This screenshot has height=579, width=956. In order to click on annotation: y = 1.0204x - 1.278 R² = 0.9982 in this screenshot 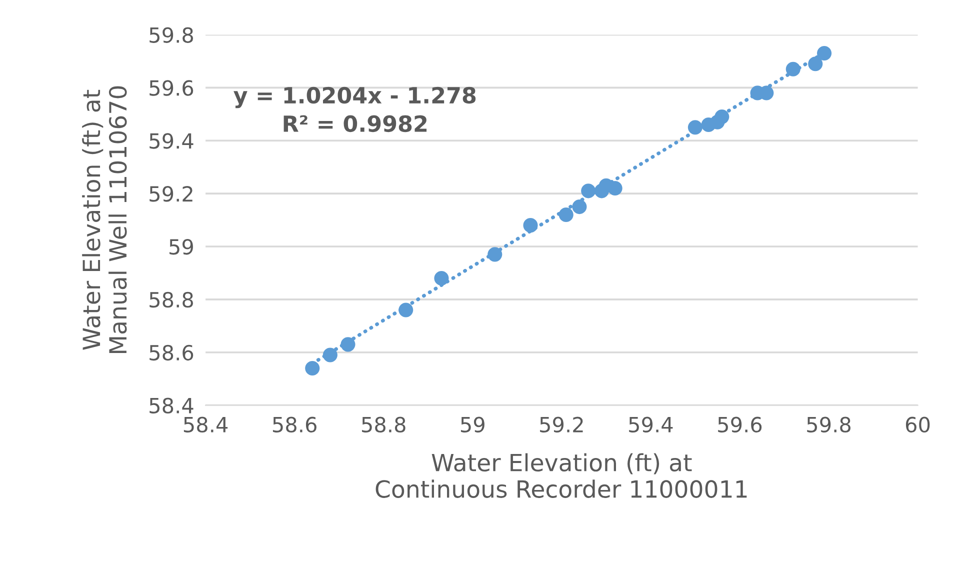, I will do `click(355, 109)`.